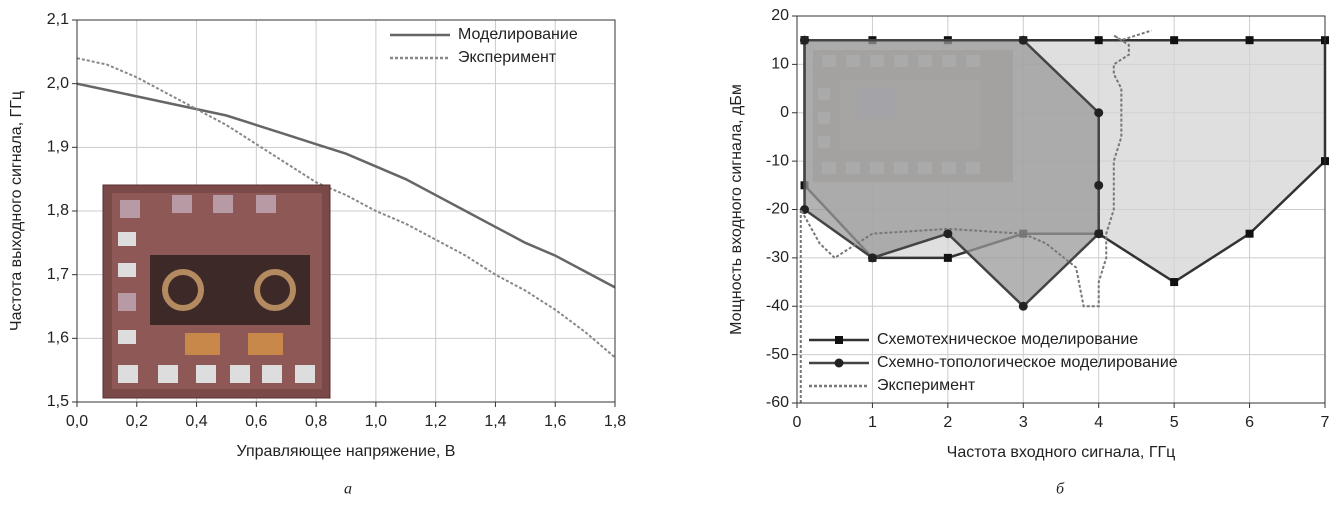  What do you see at coordinates (376, 421) in the screenshot?
I see `x-tick-label: 1,0` at bounding box center [376, 421].